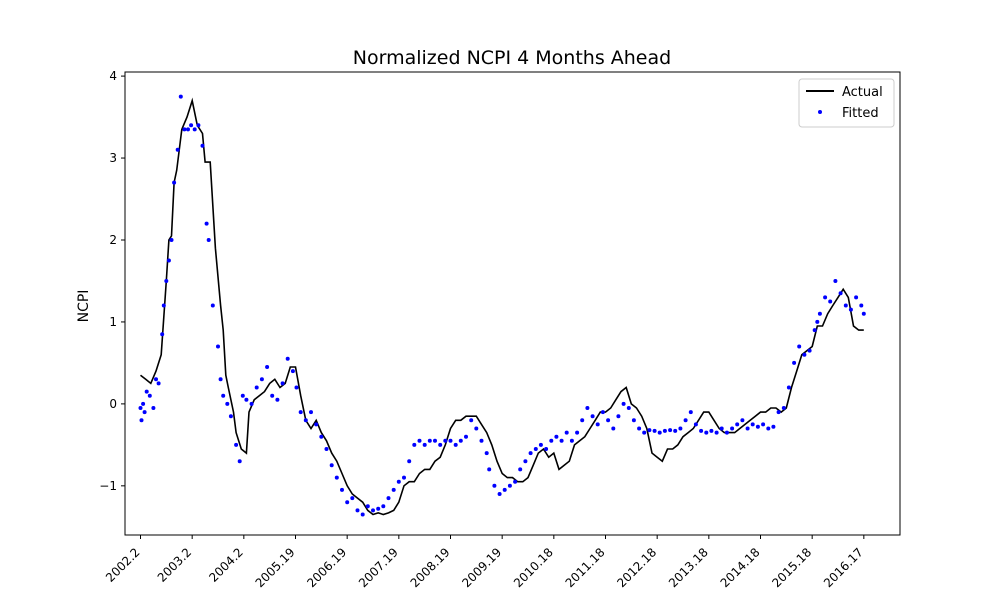  What do you see at coordinates (481, 567) in the screenshot?
I see `x-tick-label: 2009.19` at bounding box center [481, 567].